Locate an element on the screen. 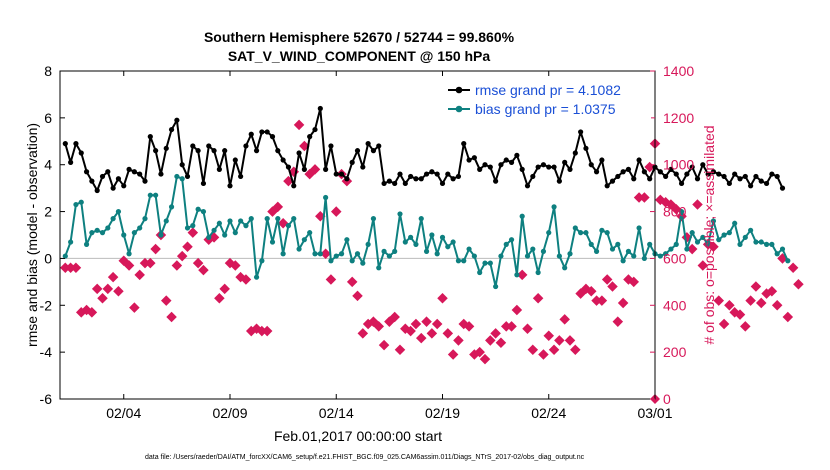  chart-subtitle: SAT_V_WIND_COMPONENT @ 150 hPa is located at coordinates (359, 56).